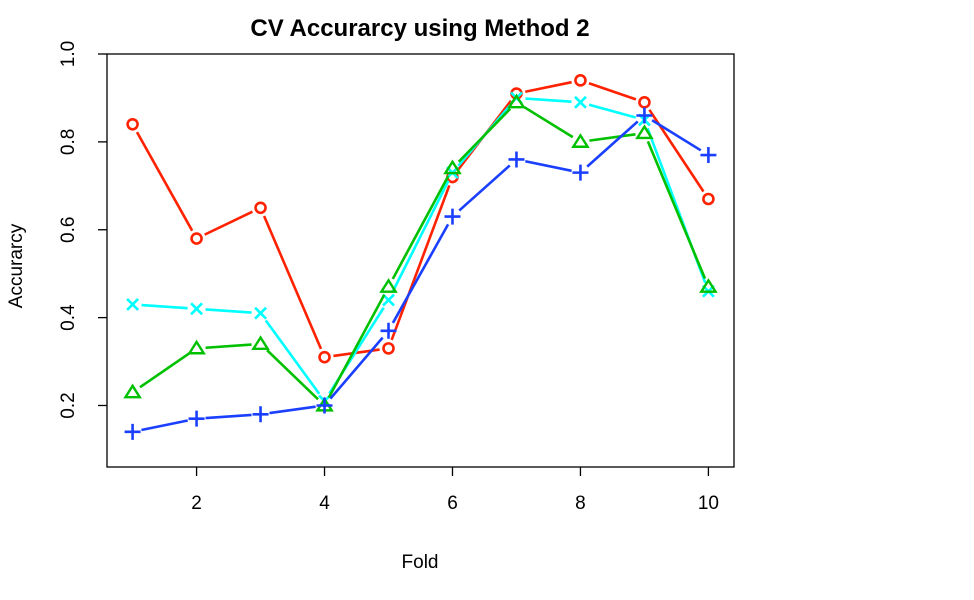 The height and width of the screenshot is (600, 974). Describe the element at coordinates (68, 142) in the screenshot. I see `y-tick-label: 0.8` at that location.